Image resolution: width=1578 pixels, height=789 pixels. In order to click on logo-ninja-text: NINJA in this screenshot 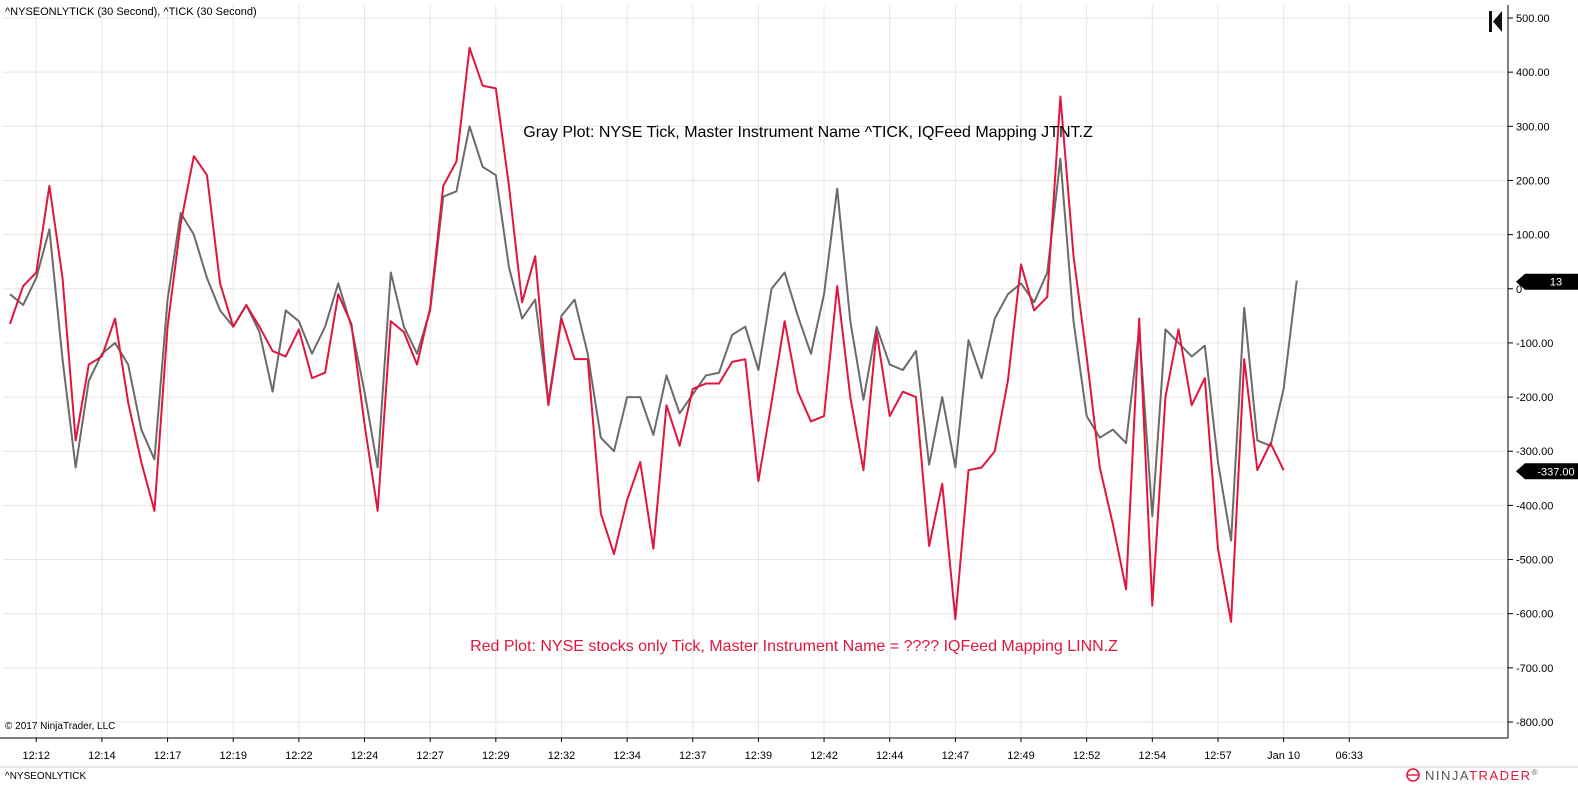, I will do `click(1447, 775)`.